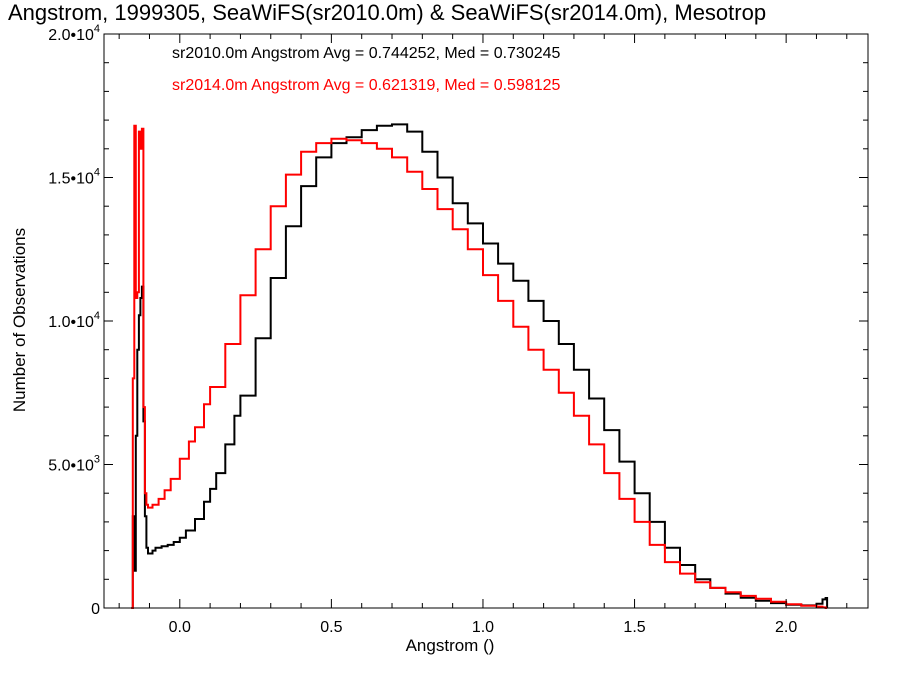 The height and width of the screenshot is (675, 900). Describe the element at coordinates (74, 33) in the screenshot. I see `y-tick-label: 2.0•104` at that location.